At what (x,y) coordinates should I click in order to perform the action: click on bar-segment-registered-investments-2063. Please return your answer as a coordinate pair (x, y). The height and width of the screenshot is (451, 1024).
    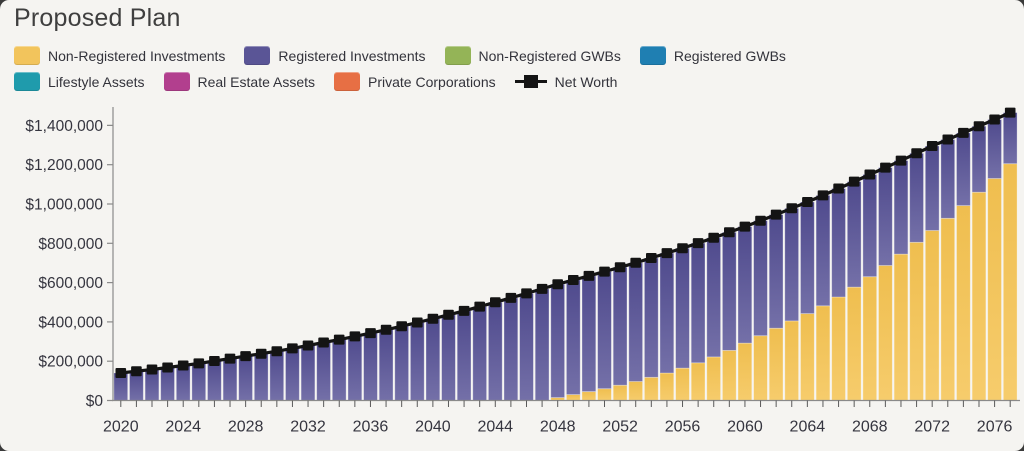
    Looking at the image, I should click on (791, 264).